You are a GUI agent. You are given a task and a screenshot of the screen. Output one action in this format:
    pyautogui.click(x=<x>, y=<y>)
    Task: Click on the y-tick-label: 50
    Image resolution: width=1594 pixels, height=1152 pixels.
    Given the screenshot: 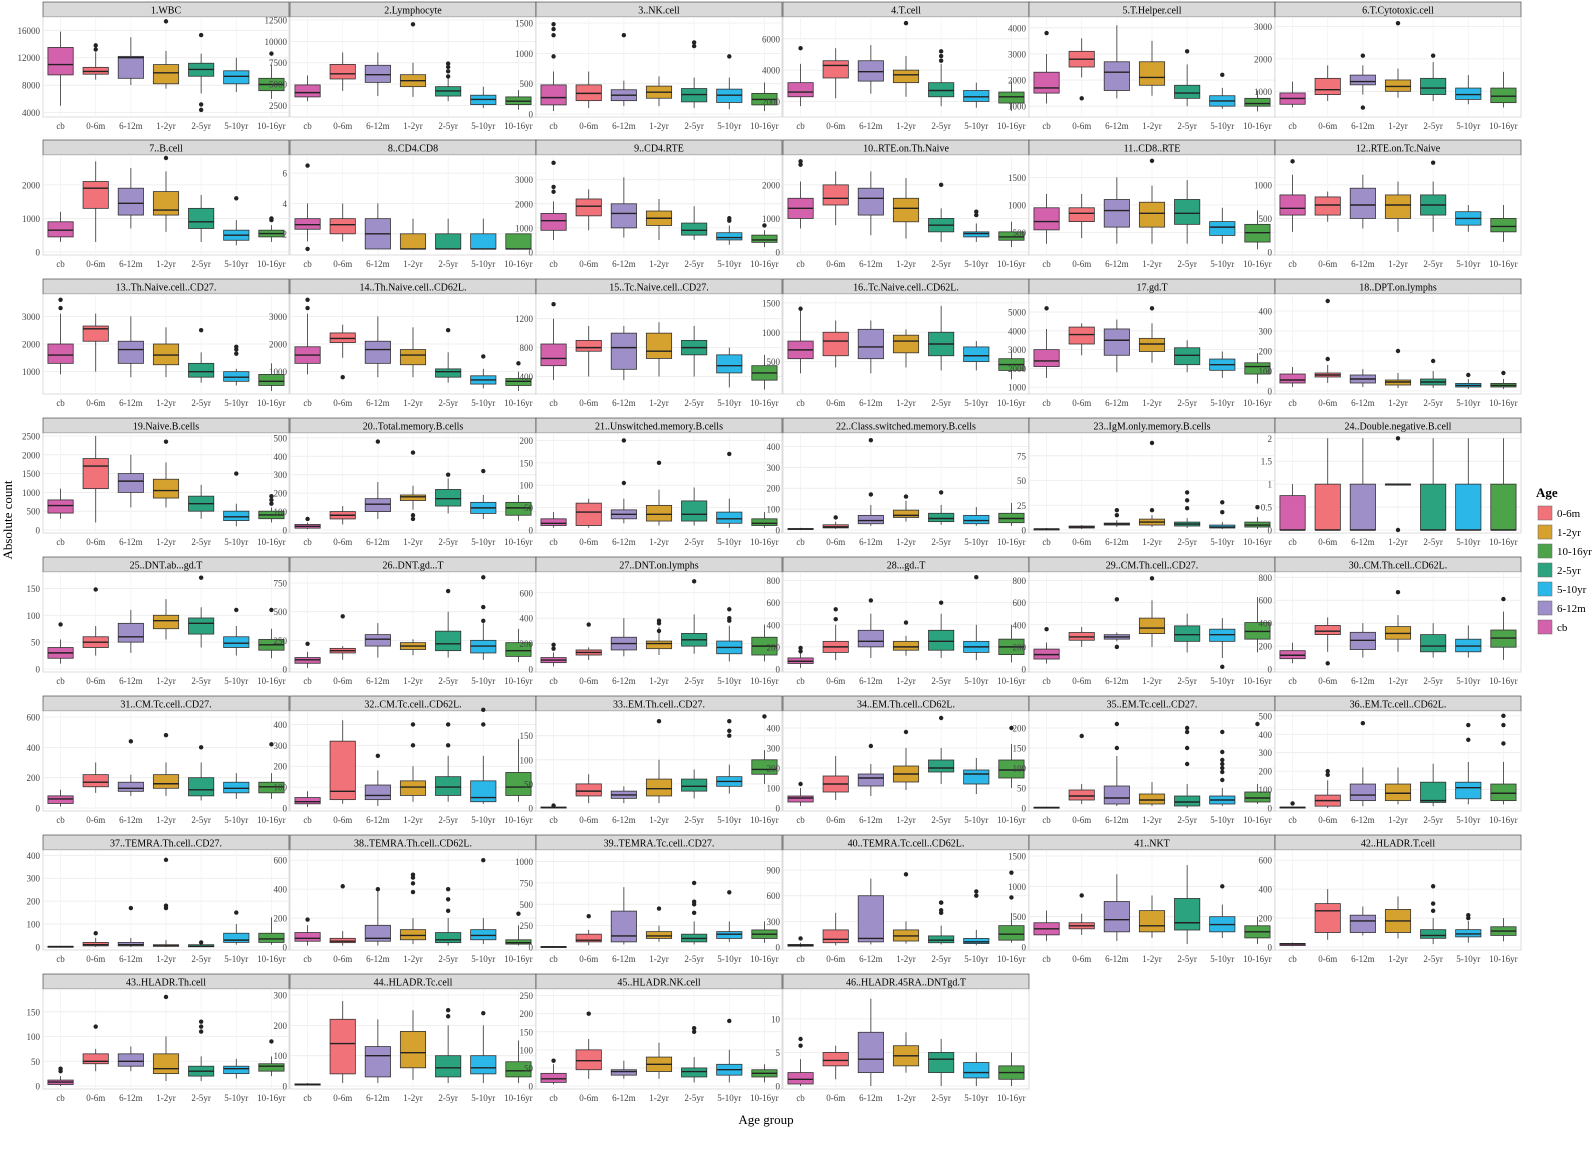 What is the action you would take?
    pyautogui.click(x=529, y=784)
    